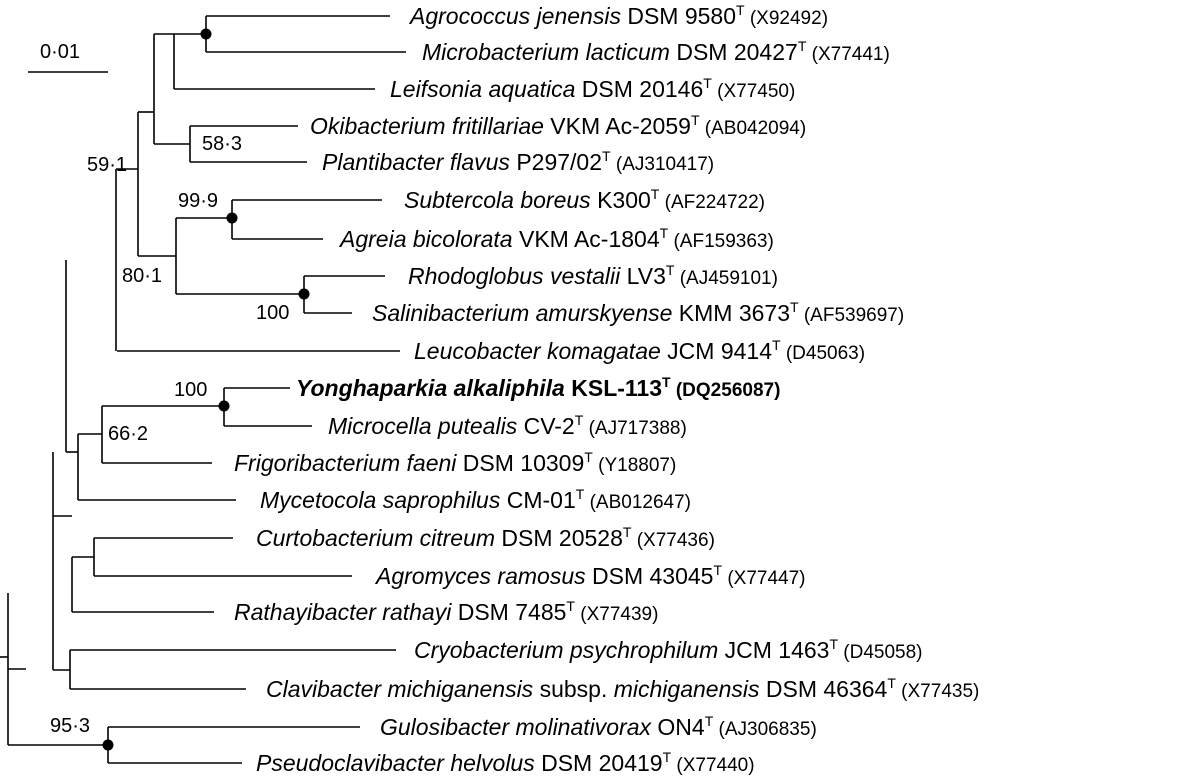  What do you see at coordinates (518, 161) in the screenshot?
I see `taxon-label-plantibacter: Plantibacter flavus P297/02T (AJ310417)` at bounding box center [518, 161].